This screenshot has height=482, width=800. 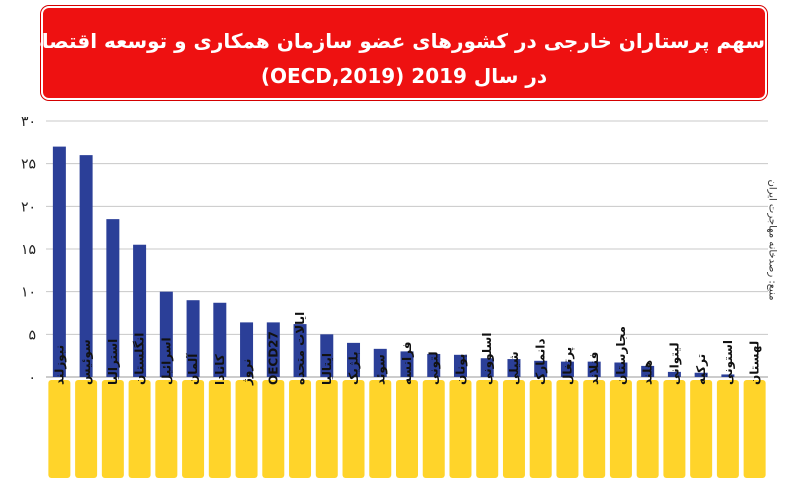 I want to click on x-tick-label: دانمارک, so click(x=541, y=361).